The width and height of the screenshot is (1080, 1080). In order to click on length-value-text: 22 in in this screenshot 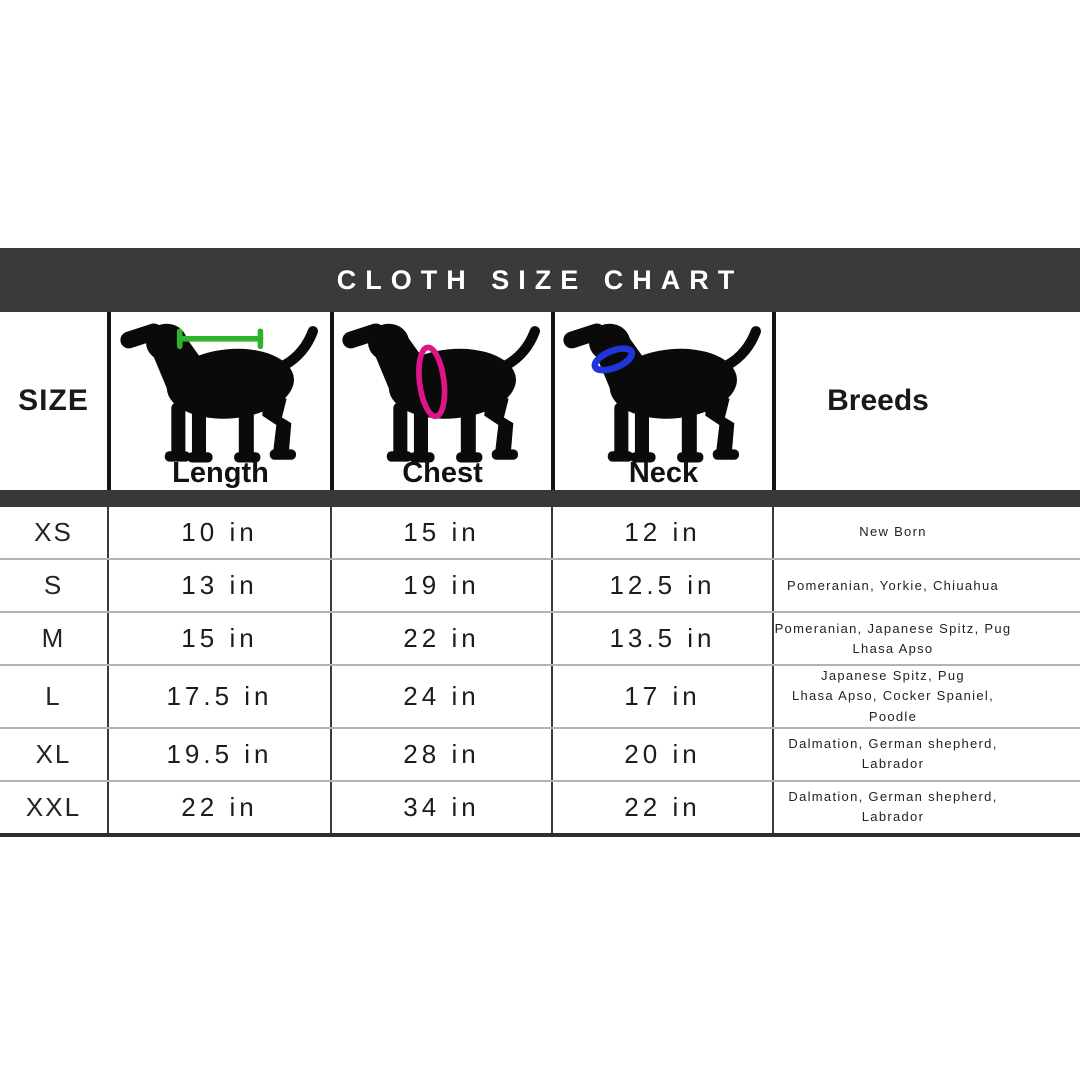, I will do `click(219, 806)`.